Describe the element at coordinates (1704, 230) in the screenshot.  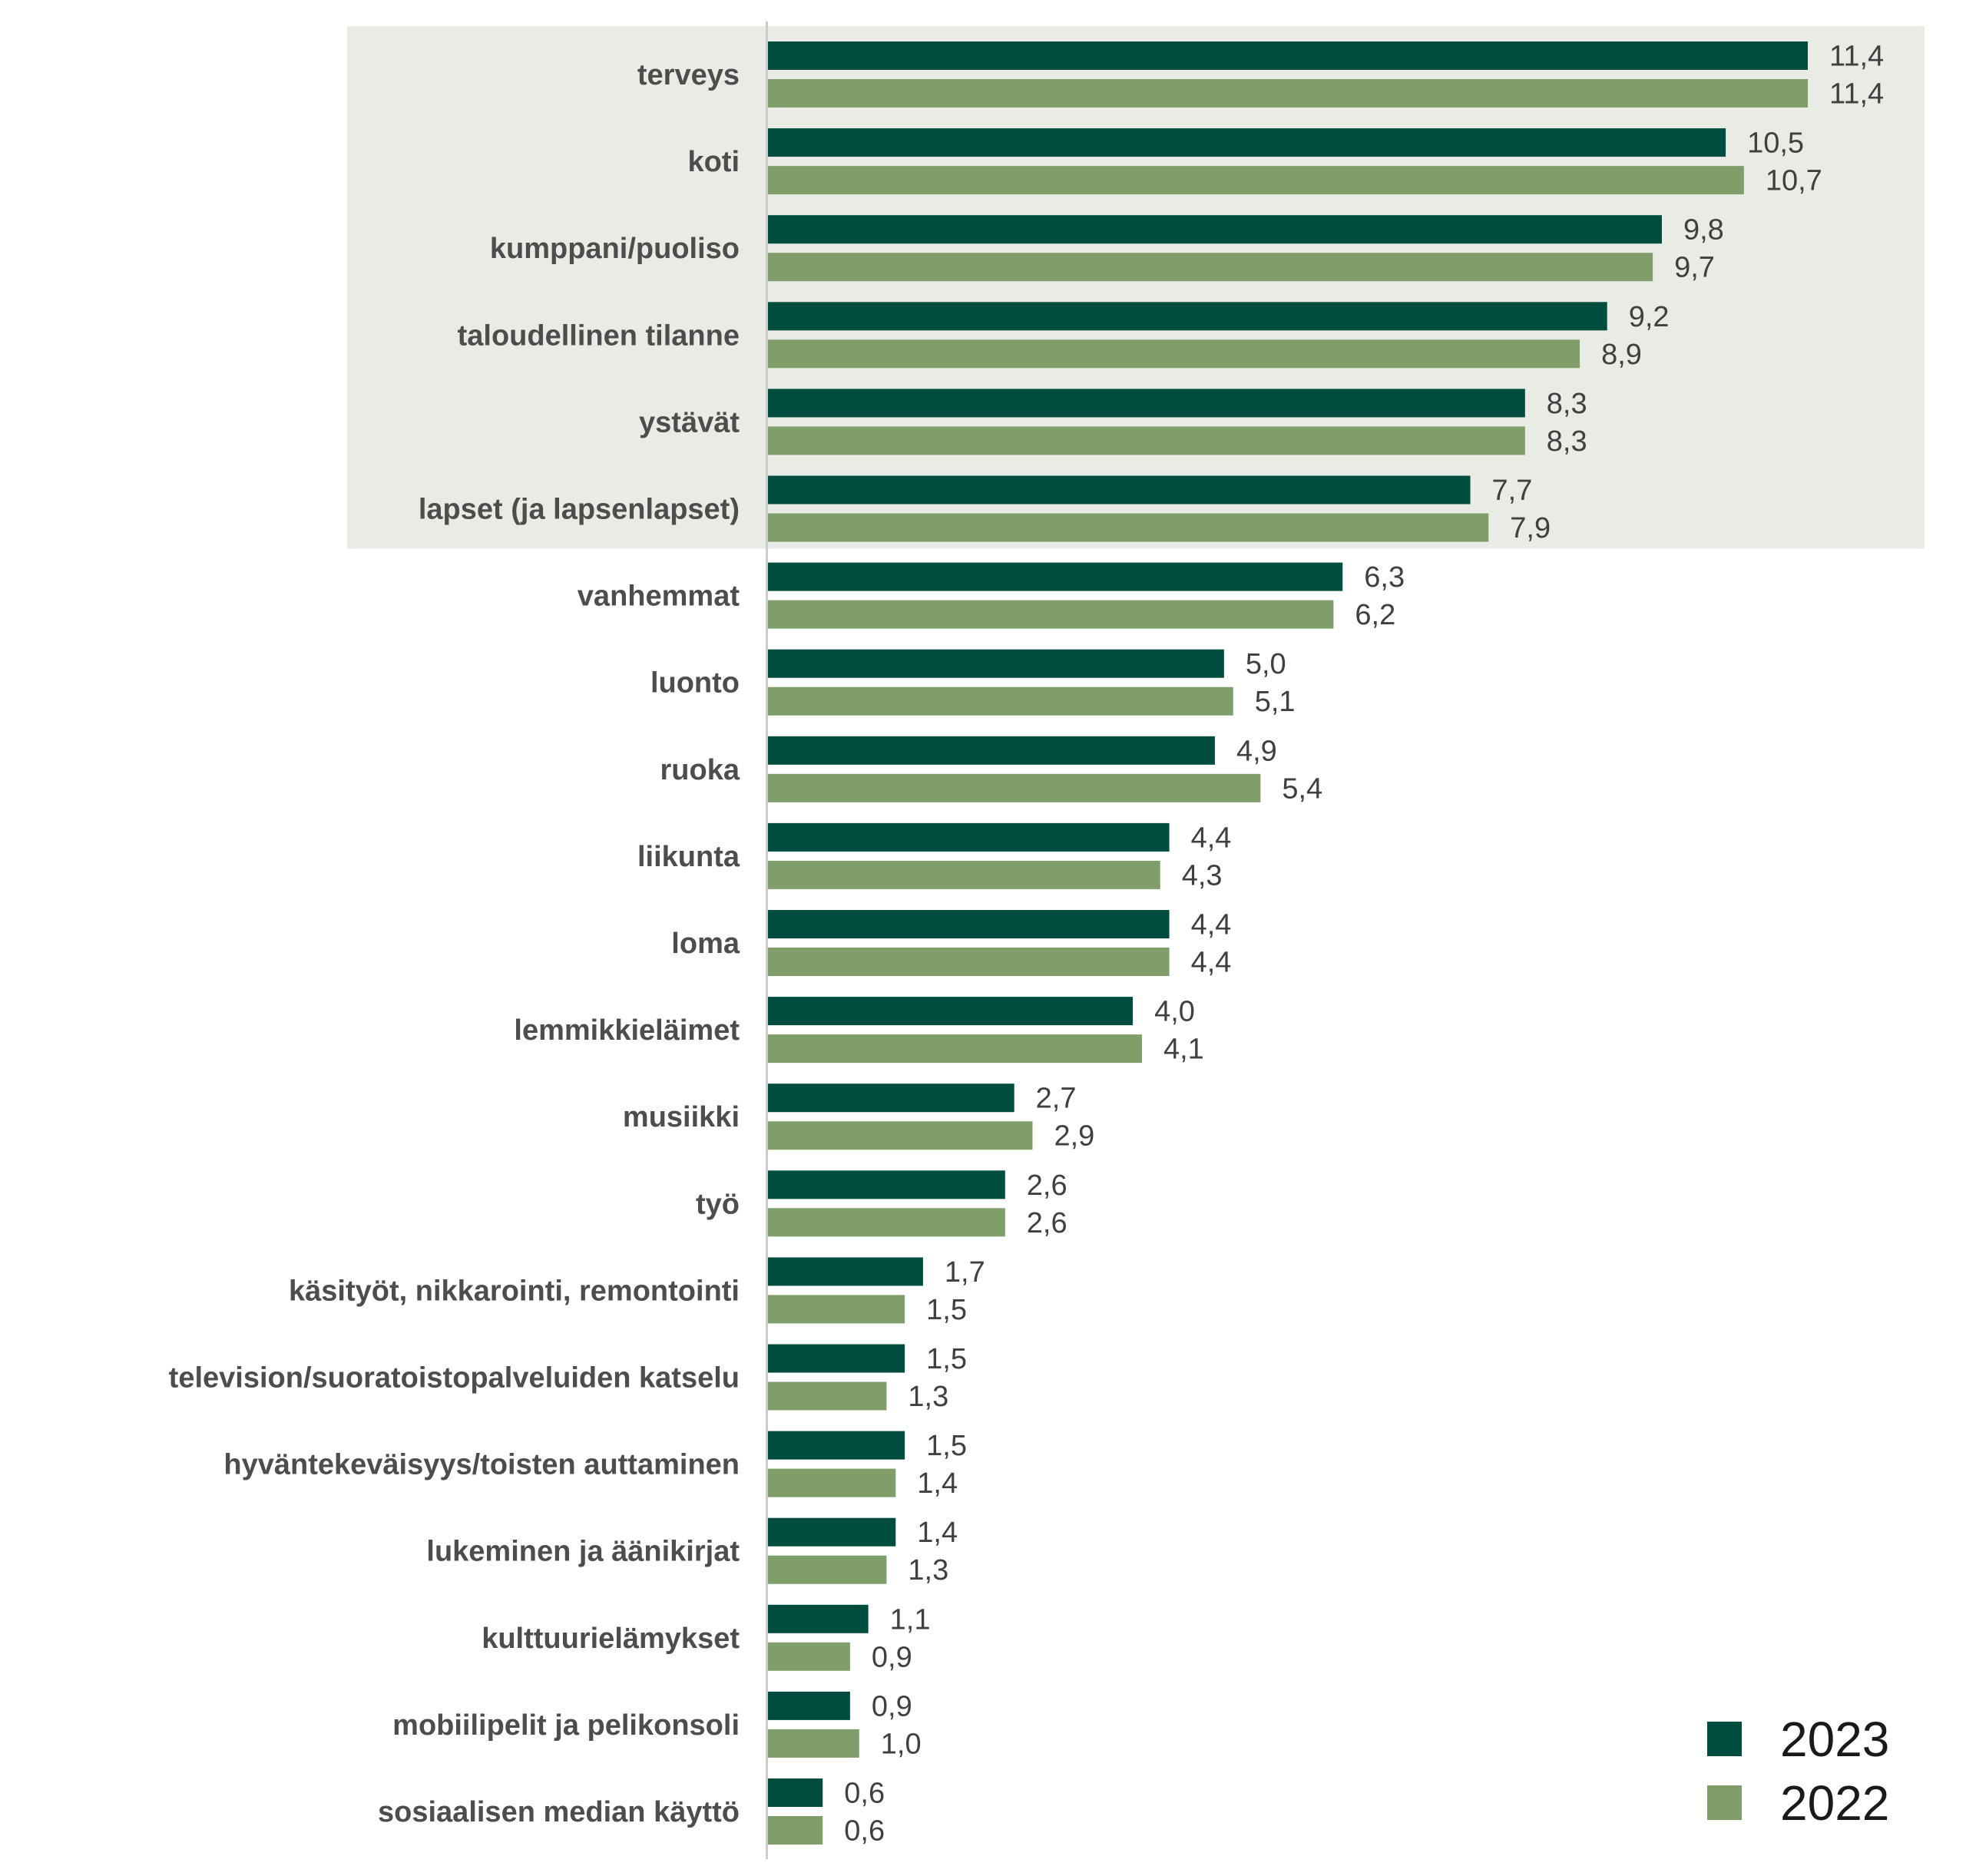
I see `data-label-2023: 9,8` at that location.